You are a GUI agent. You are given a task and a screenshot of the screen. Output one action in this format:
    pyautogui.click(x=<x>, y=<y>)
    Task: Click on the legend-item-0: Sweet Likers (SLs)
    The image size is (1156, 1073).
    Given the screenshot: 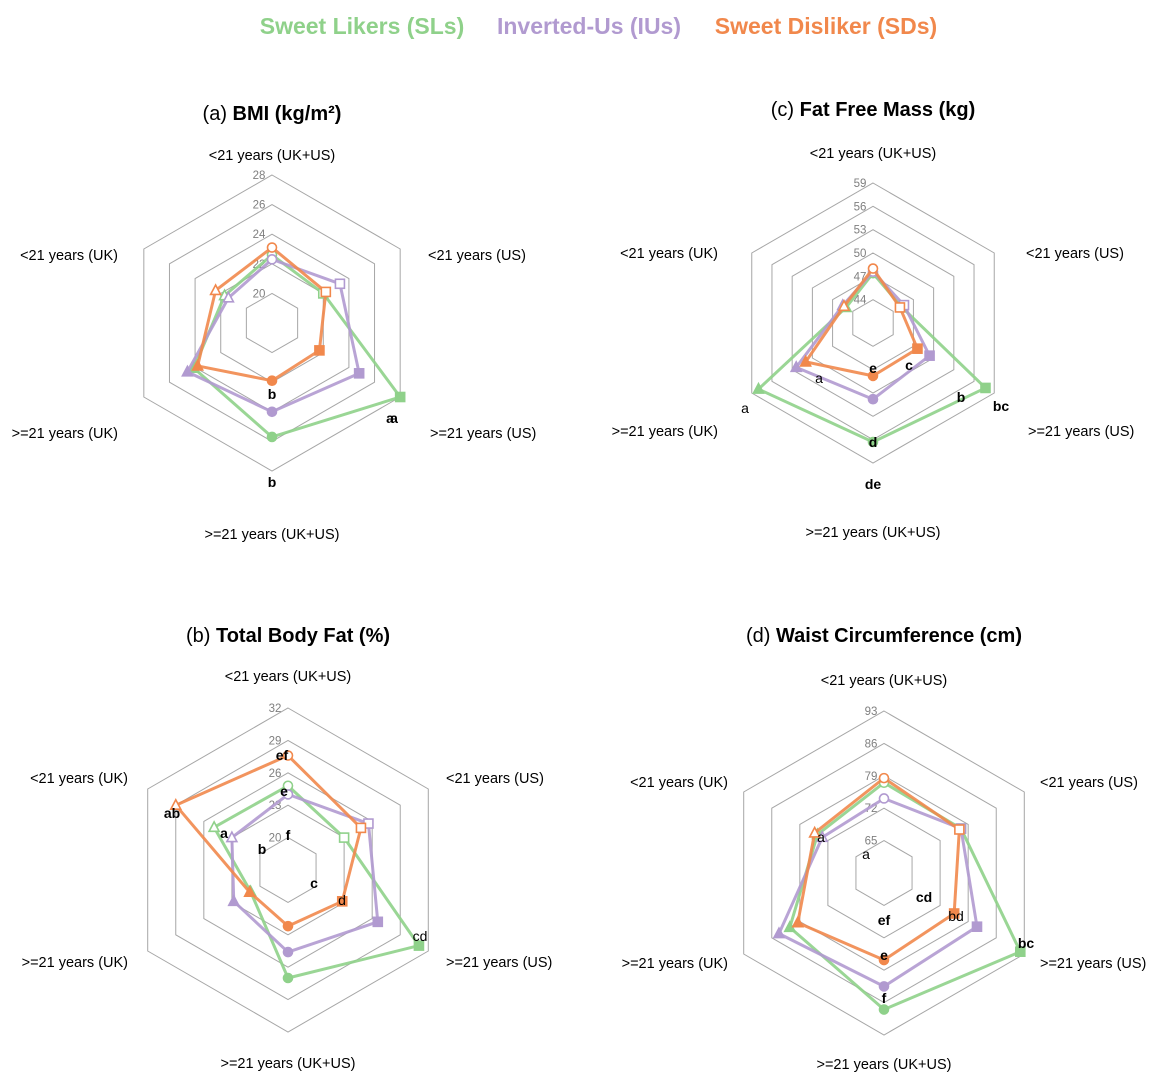 What is the action you would take?
    pyautogui.click(x=362, y=26)
    